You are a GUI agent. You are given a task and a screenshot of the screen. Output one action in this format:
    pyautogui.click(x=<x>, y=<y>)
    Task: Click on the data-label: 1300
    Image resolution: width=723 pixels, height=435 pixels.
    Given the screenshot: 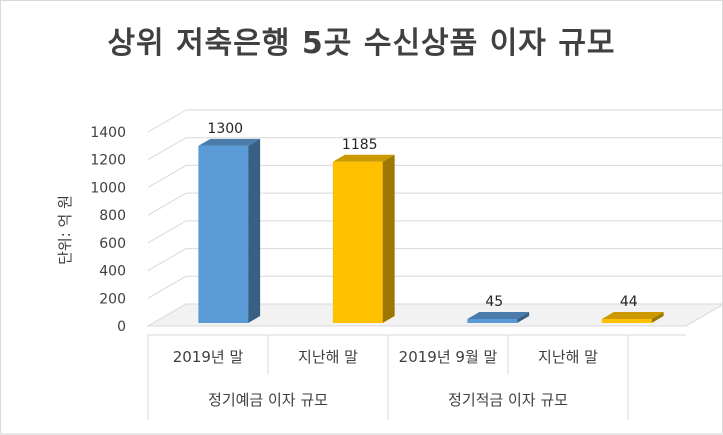 What is the action you would take?
    pyautogui.click(x=225, y=129)
    